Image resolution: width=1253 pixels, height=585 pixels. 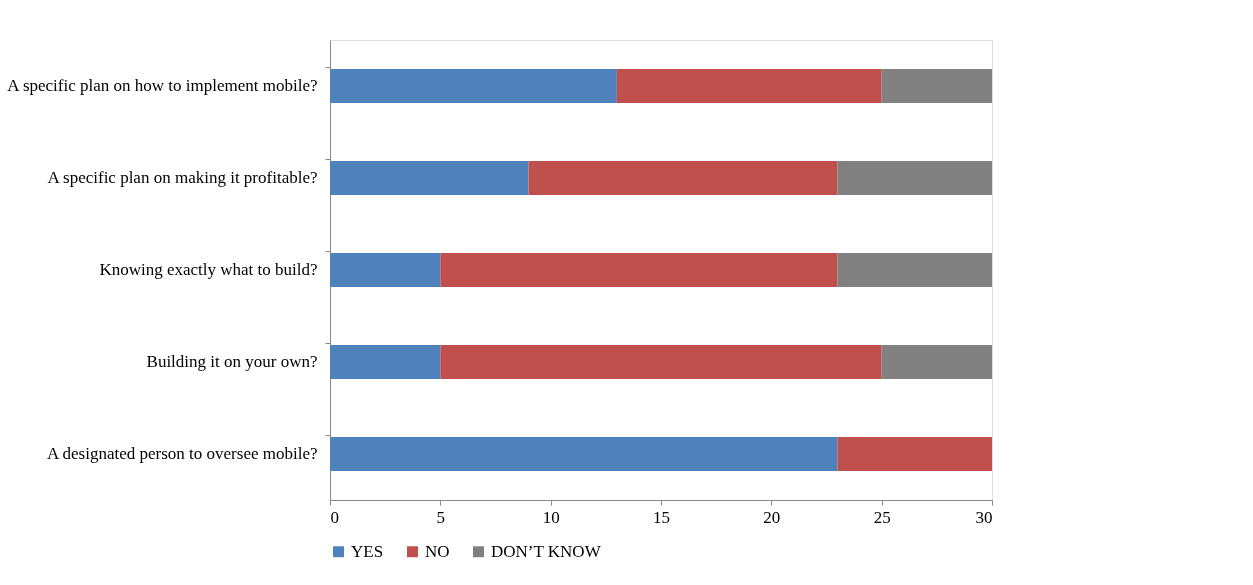 What do you see at coordinates (441, 517) in the screenshot?
I see `x-tick-label: 5` at bounding box center [441, 517].